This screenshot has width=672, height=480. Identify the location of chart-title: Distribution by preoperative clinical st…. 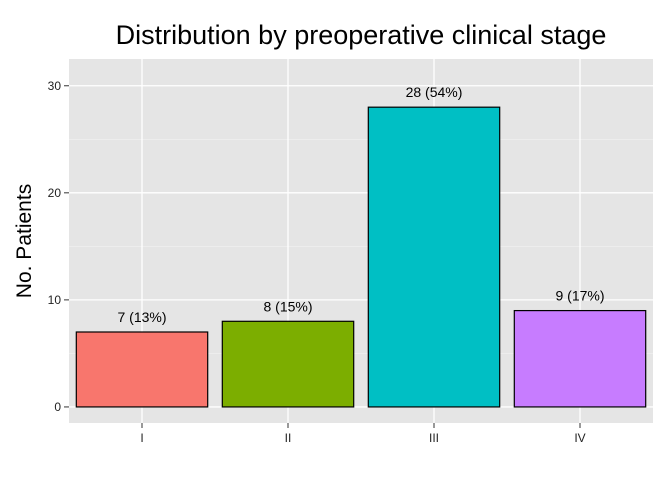
(361, 35).